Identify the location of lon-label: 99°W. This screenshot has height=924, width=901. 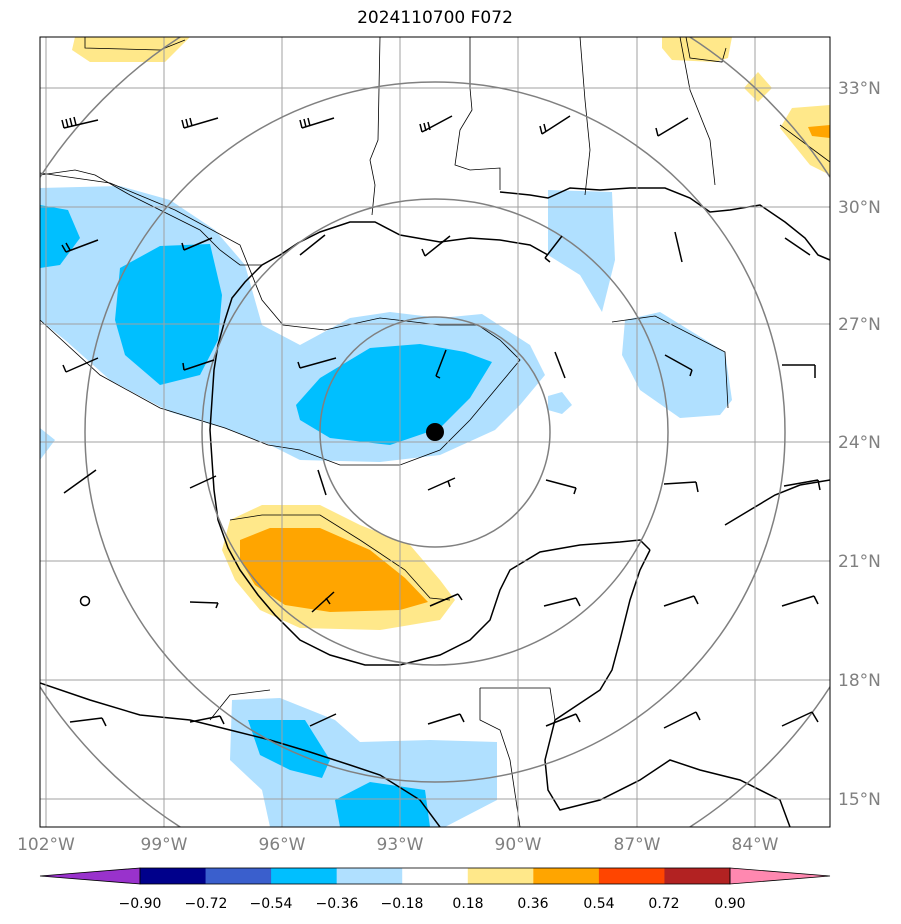
(164, 845).